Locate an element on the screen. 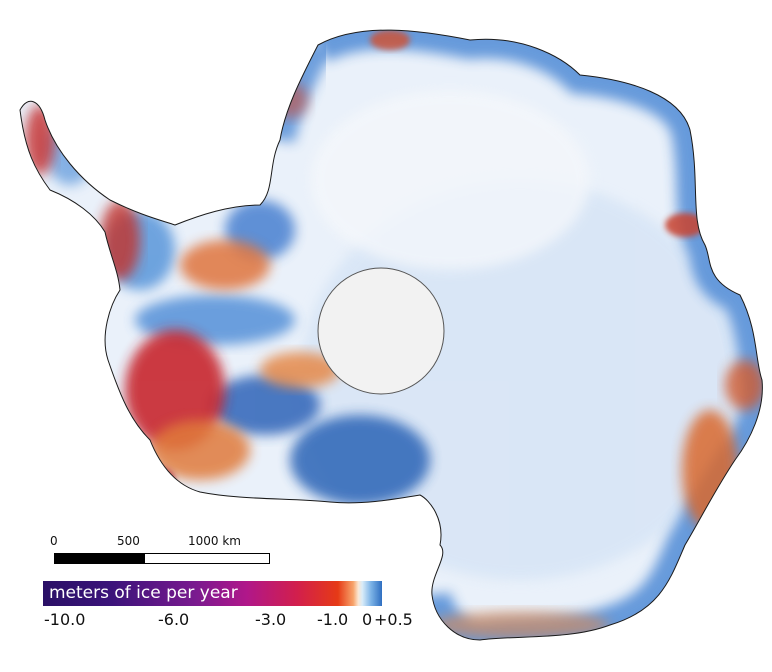 The width and height of the screenshot is (772, 672). scale-label-1000: 1000 km is located at coordinates (214, 541).